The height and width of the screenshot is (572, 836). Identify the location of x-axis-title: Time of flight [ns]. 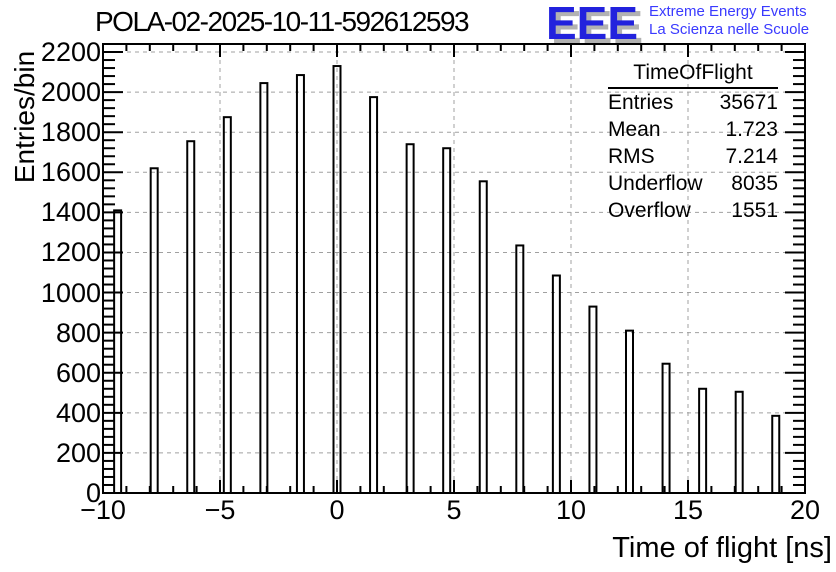
(722, 548).